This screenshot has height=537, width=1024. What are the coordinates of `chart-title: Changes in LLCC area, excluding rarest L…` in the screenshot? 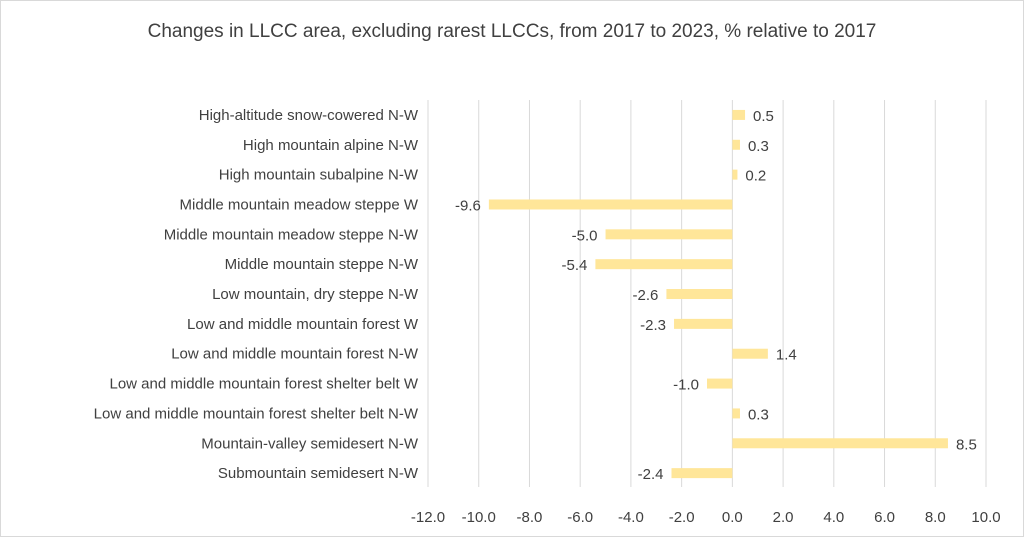 It's located at (512, 31).